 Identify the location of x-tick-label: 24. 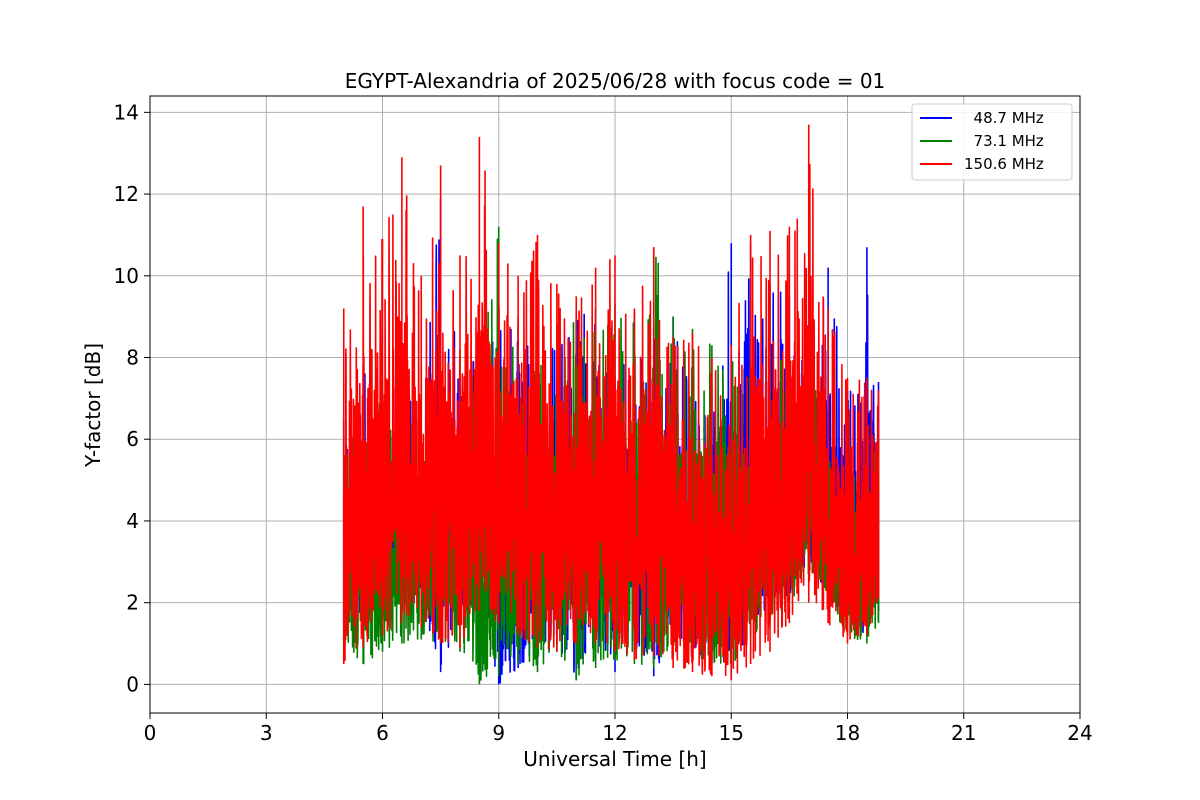
(1079, 733).